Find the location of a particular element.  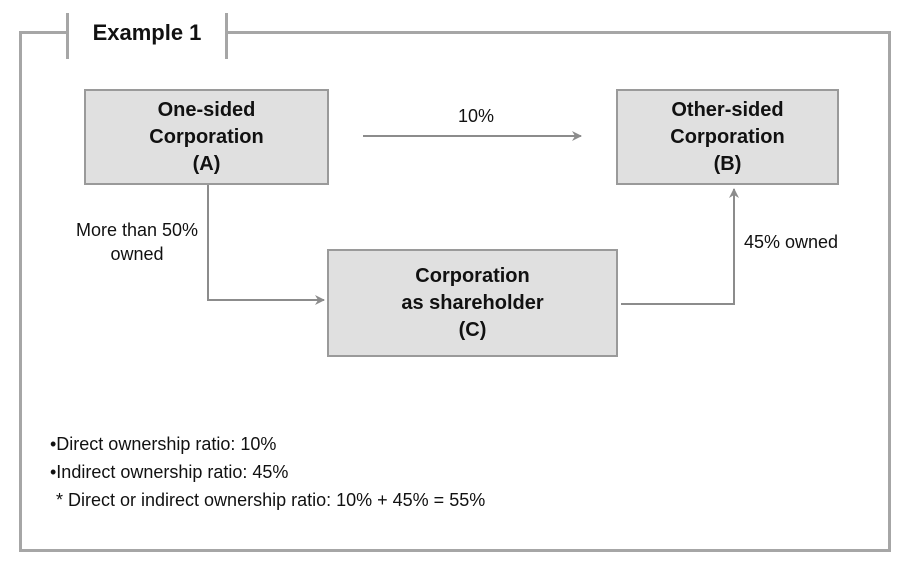

box-b-line-1: Other-sided is located at coordinates (727, 109).